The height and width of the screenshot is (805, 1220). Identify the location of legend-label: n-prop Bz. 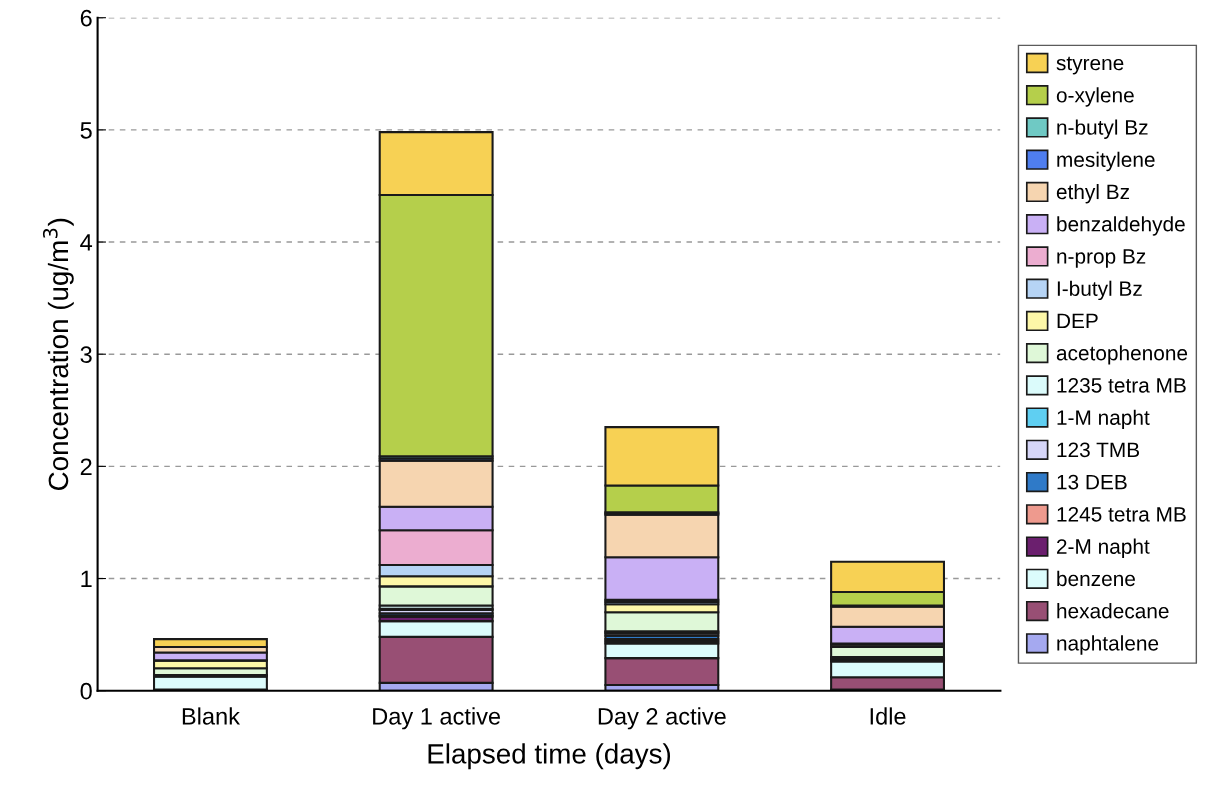
(1101, 258).